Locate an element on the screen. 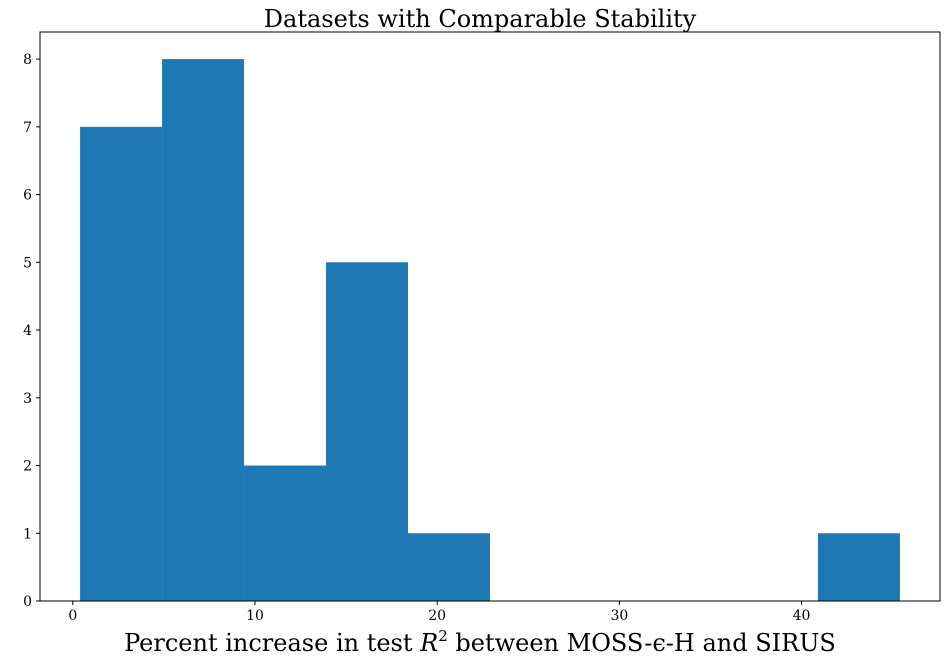  y-tick-label: 8 is located at coordinates (27, 60).